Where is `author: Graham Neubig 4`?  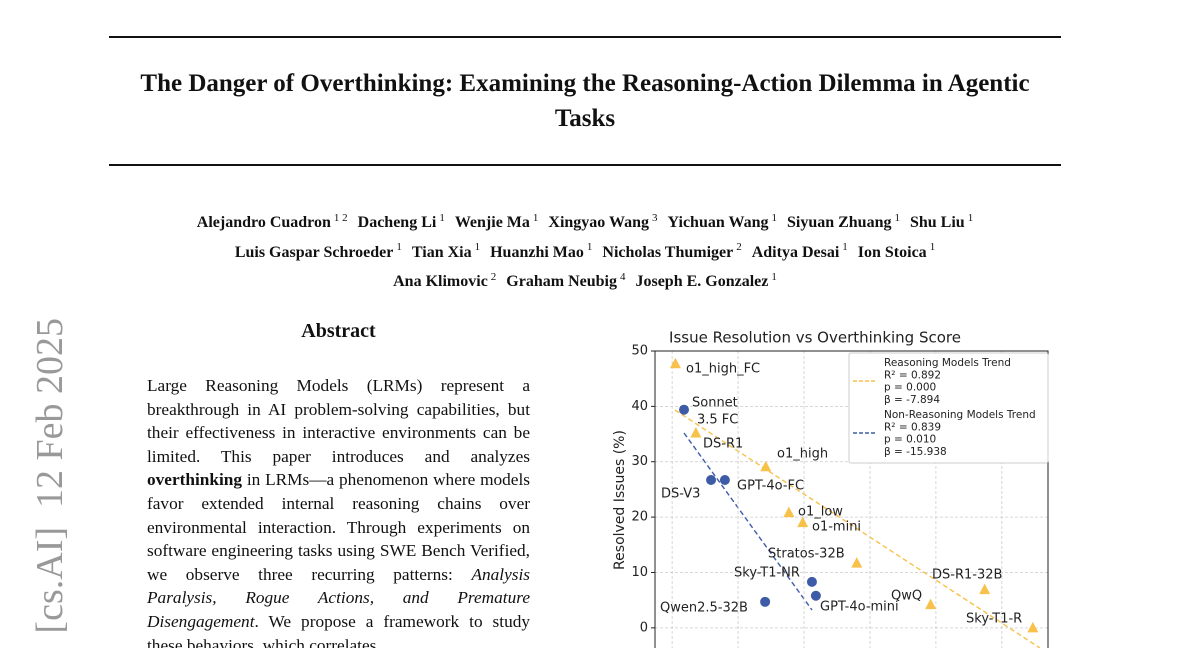 author: Graham Neubig 4 is located at coordinates (566, 280).